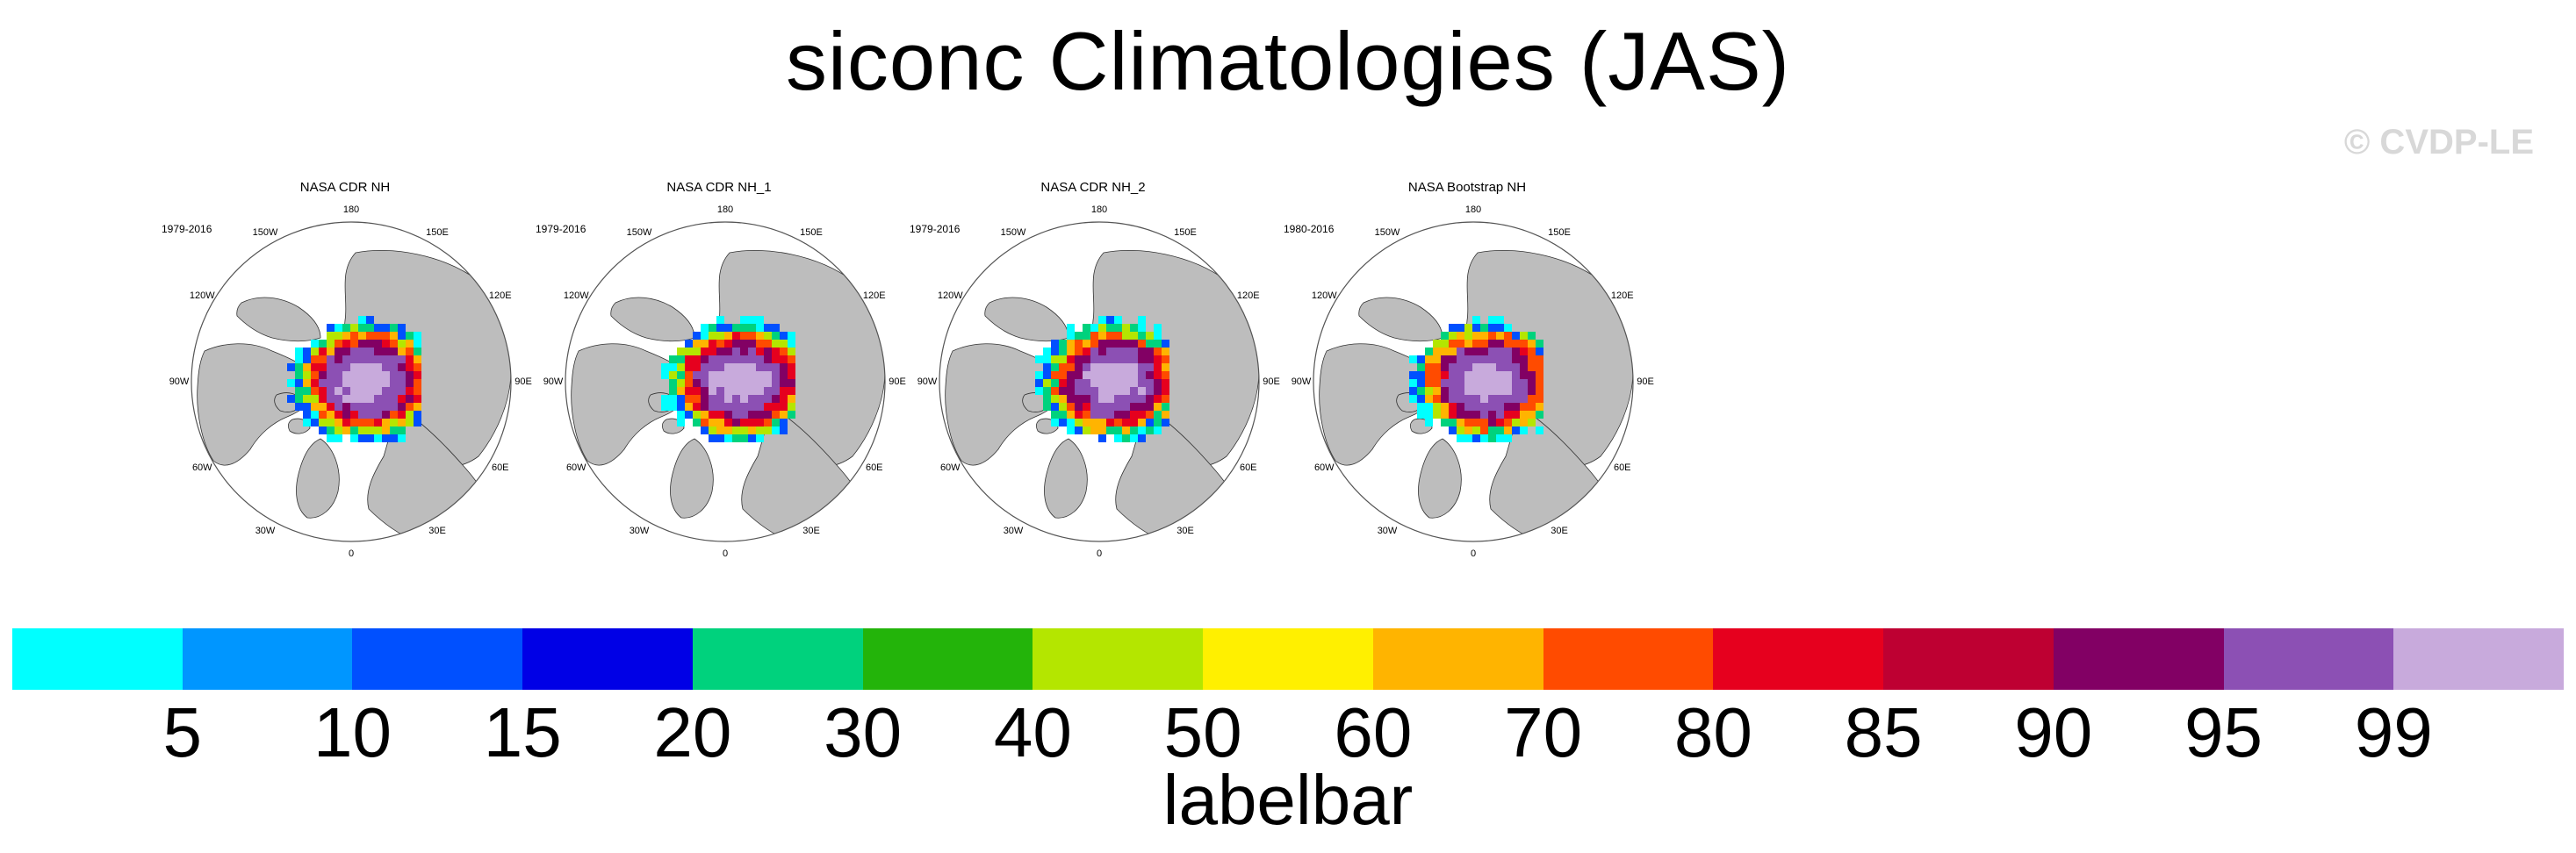 This screenshot has height=853, width=2576. I want to click on labelbar-swatch, so click(947, 659).